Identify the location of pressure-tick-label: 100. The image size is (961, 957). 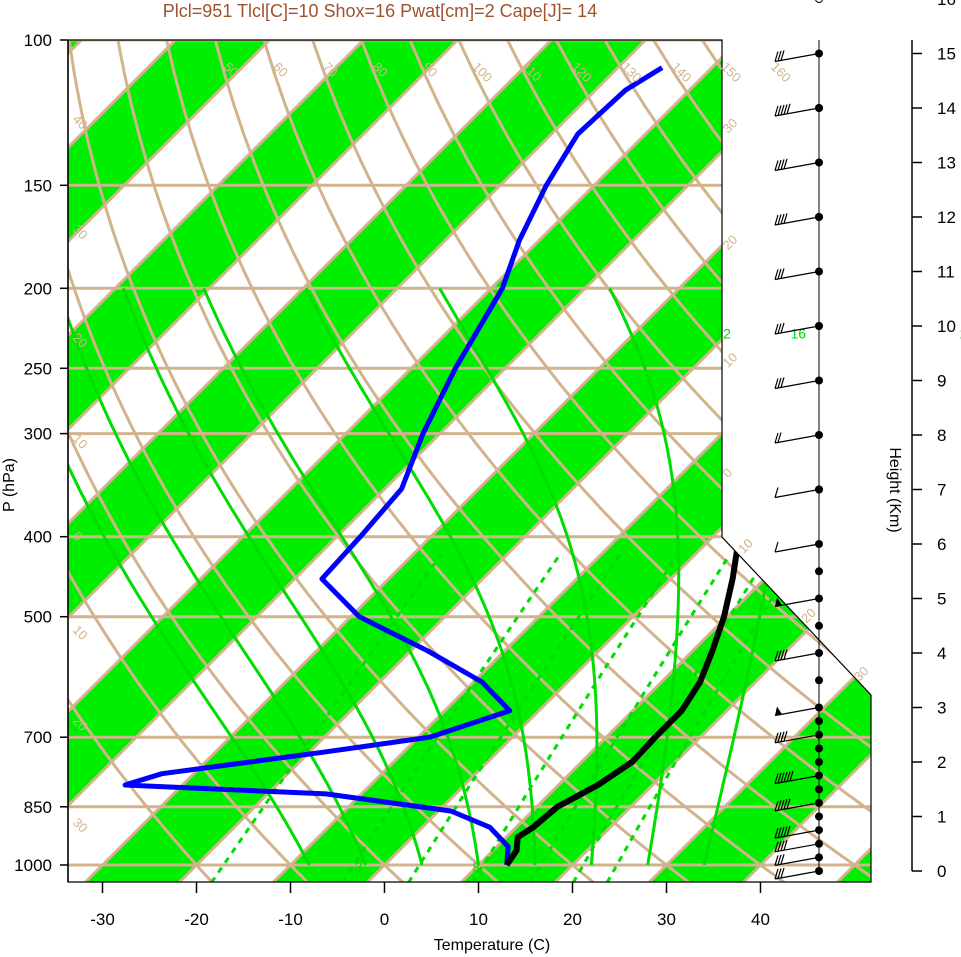
(38, 40).